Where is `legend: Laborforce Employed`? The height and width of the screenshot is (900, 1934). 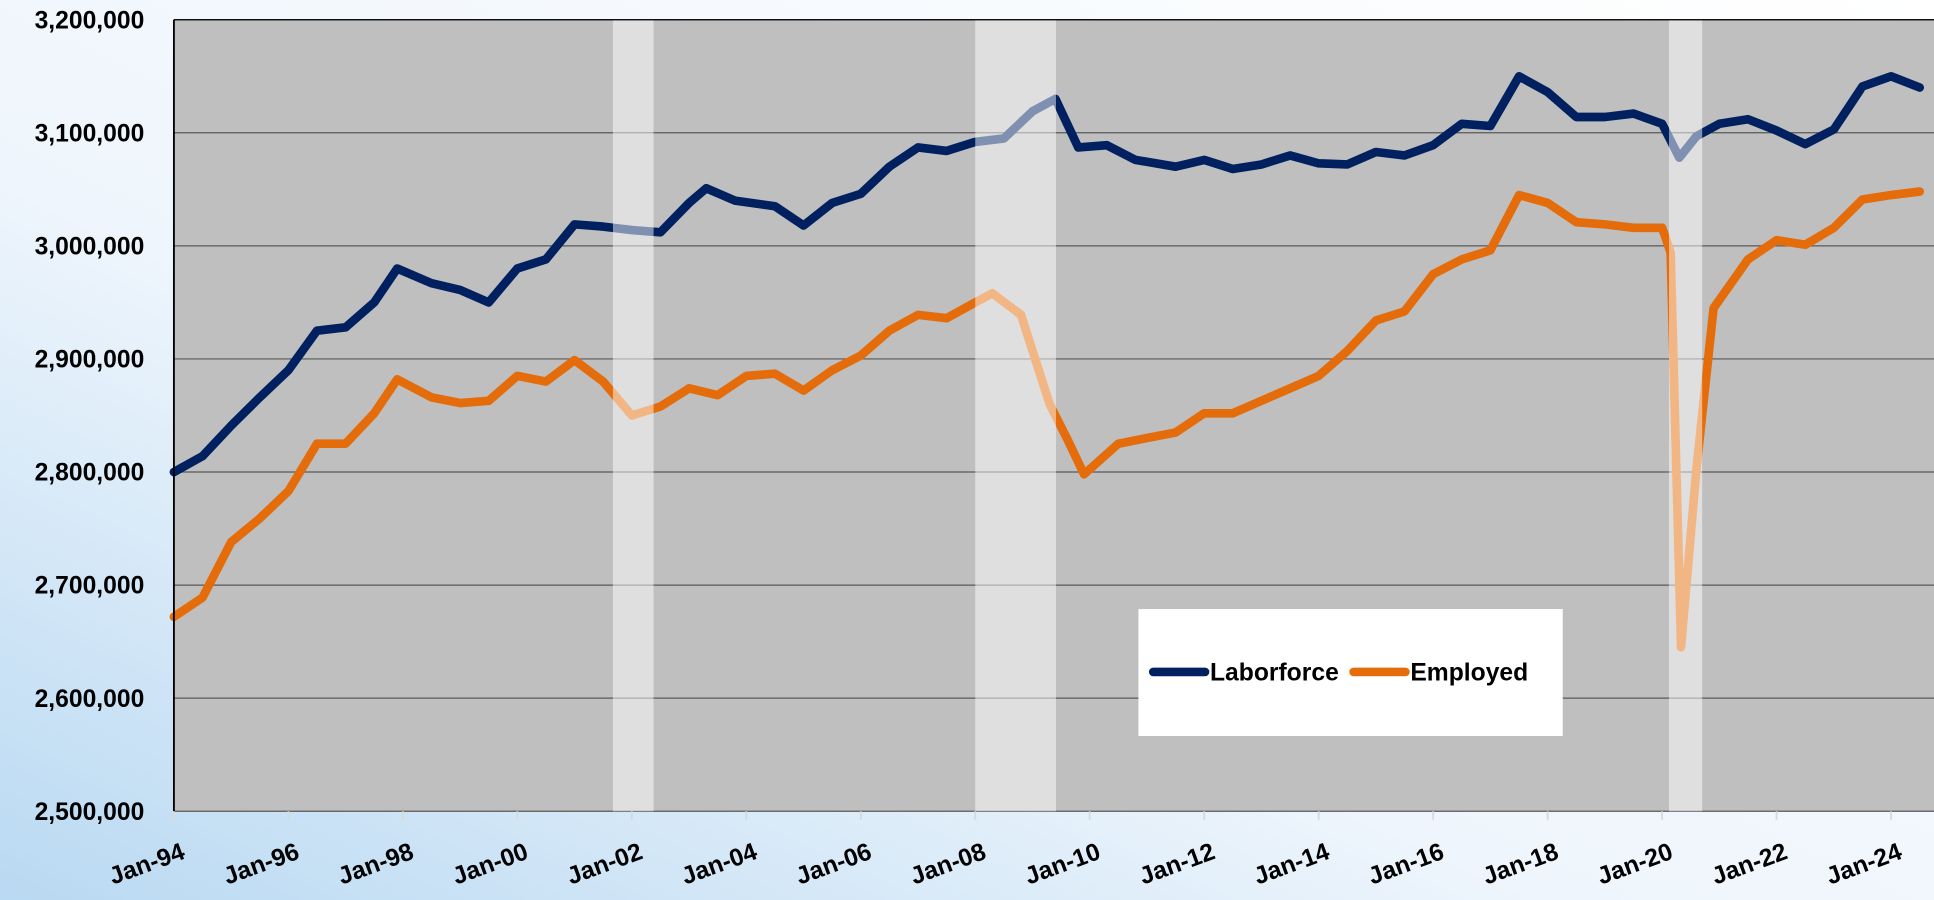 legend: Laborforce Employed is located at coordinates (1350, 673).